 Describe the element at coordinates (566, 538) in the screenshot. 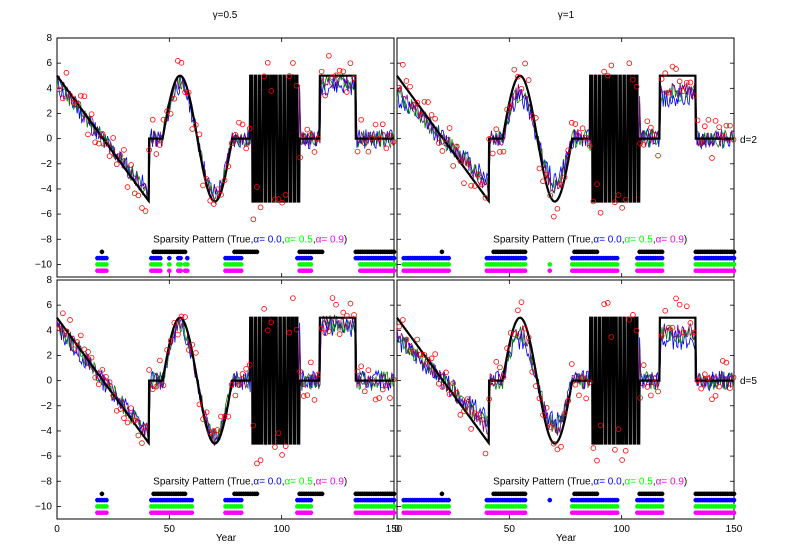

I see `x-axis-label-right: Year` at that location.